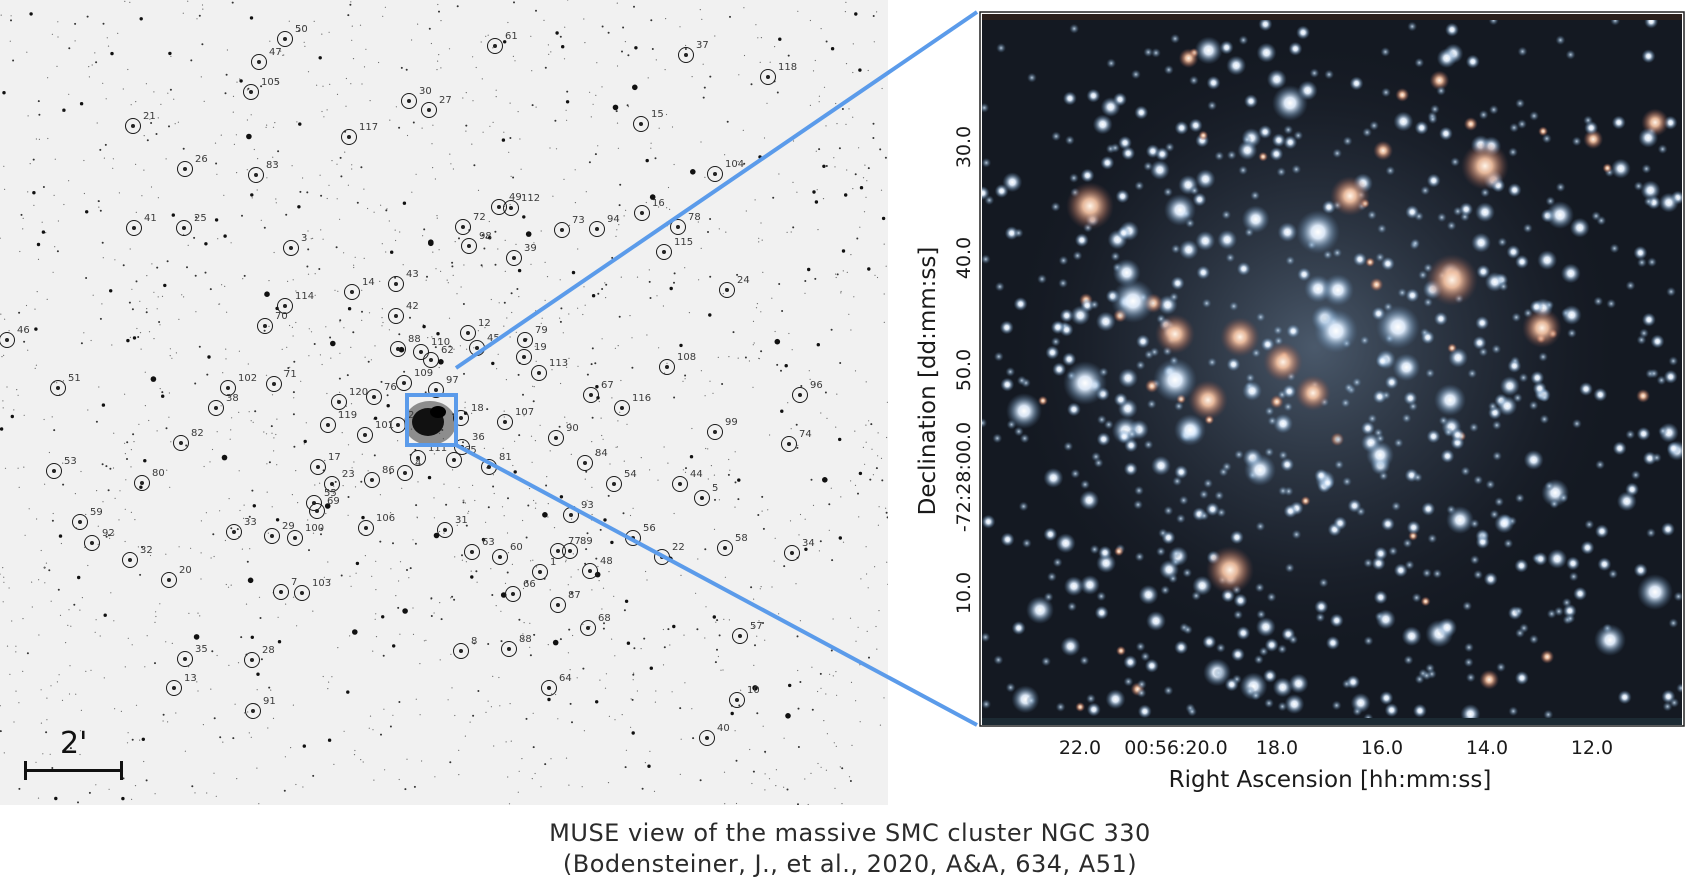  What do you see at coordinates (269, 701) in the screenshot?
I see `star-label: 91` at bounding box center [269, 701].